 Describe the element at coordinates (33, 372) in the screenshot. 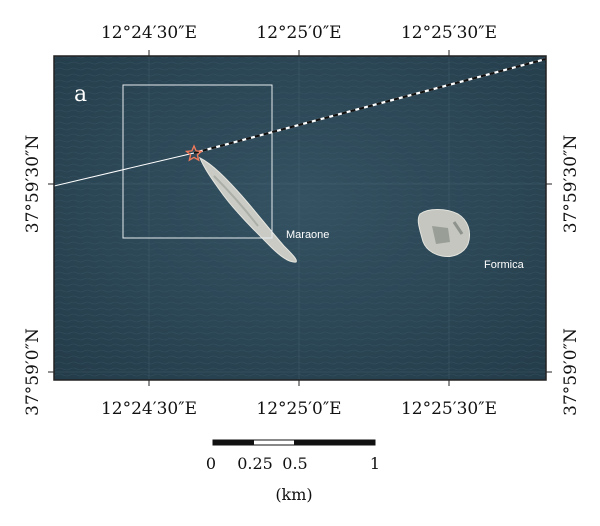

I see `left-latitude-label: 37°59′0″N` at that location.